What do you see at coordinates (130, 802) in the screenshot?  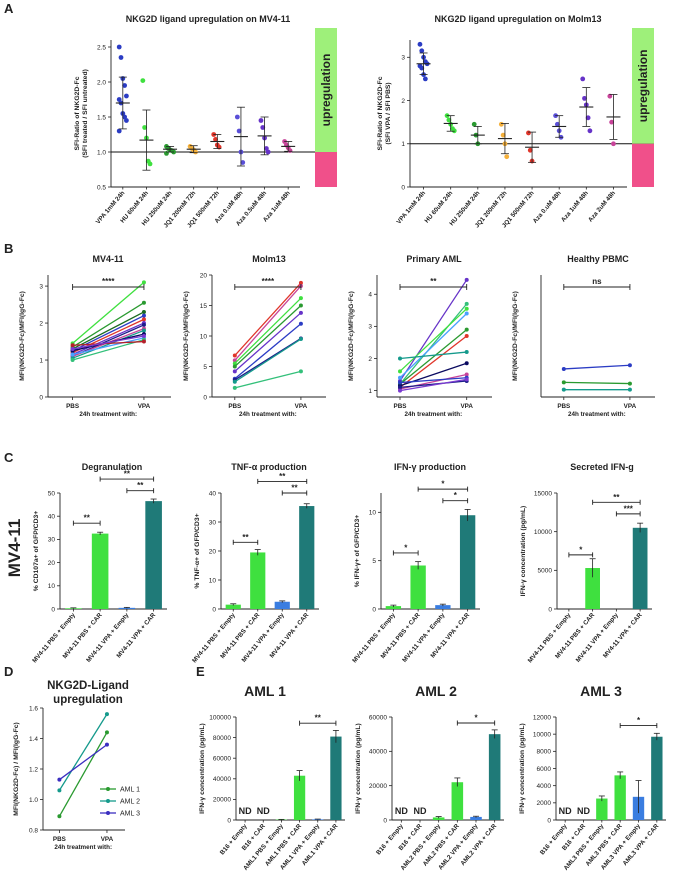 I see `D-legend-label: AML 2` at bounding box center [130, 802].